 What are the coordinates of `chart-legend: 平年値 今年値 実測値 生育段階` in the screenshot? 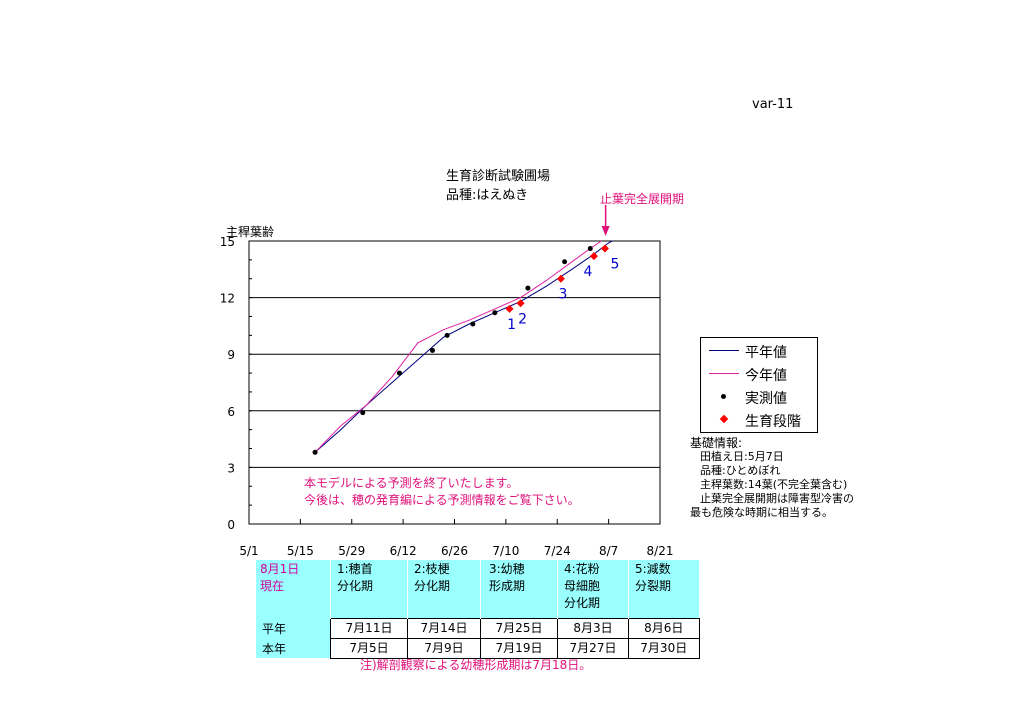 It's located at (759, 385).